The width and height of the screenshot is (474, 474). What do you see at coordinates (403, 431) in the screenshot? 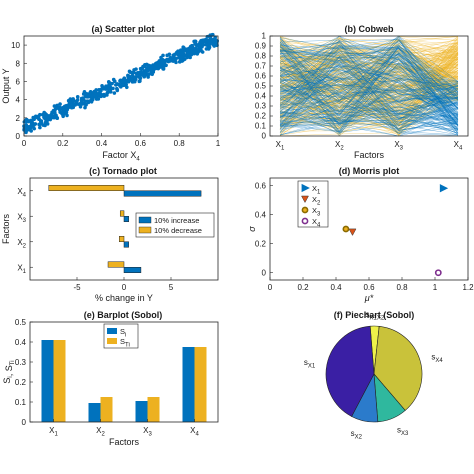
I see `pie-label: sX3` at bounding box center [403, 431].